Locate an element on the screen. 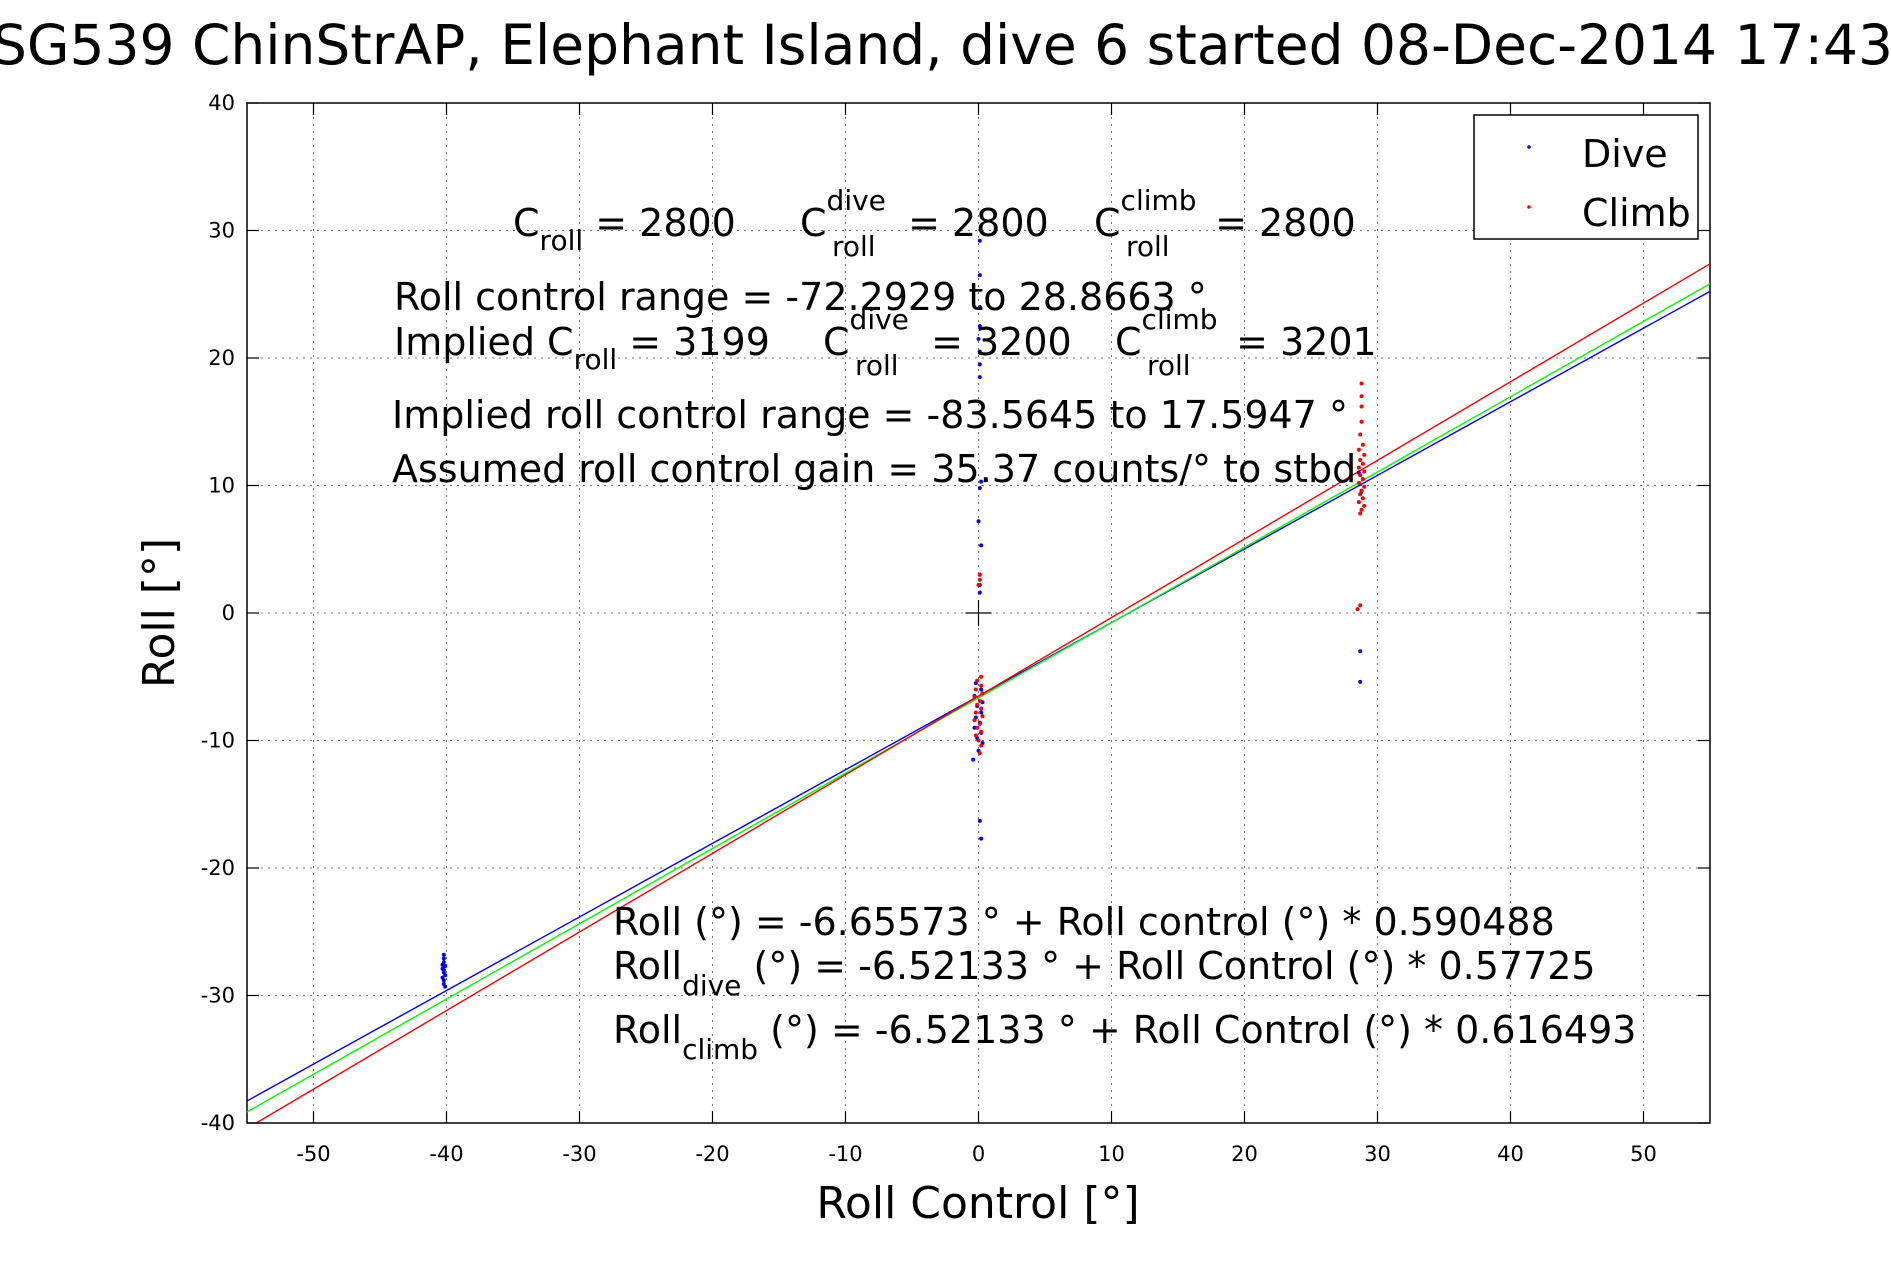 This screenshot has height=1262, width=1891. annotation-c-roll-dive-sub: roll is located at coordinates (854, 246).